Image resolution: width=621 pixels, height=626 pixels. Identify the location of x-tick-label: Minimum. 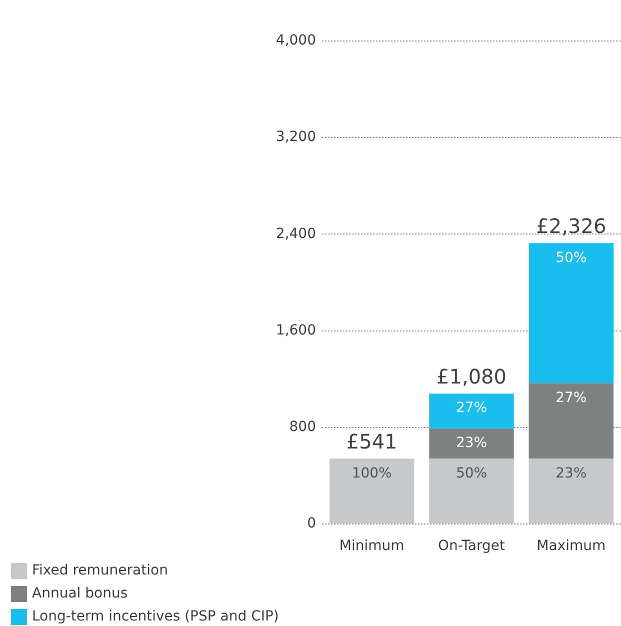
(371, 546).